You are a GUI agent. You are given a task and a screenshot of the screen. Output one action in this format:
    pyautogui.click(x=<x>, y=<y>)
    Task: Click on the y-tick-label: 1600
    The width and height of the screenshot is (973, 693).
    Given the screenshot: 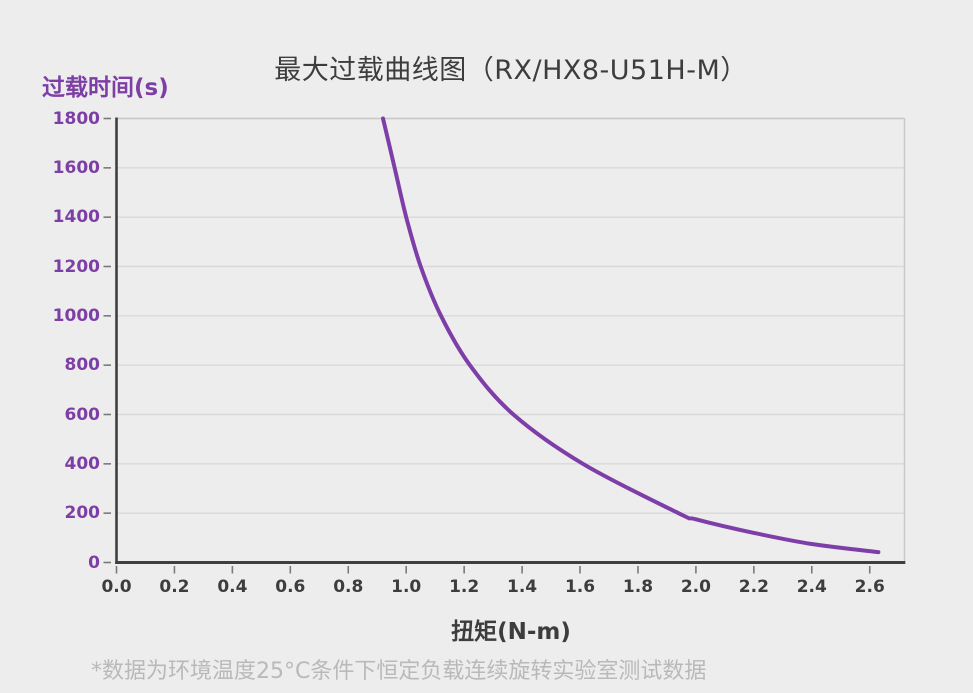 What is the action you would take?
    pyautogui.click(x=76, y=167)
    